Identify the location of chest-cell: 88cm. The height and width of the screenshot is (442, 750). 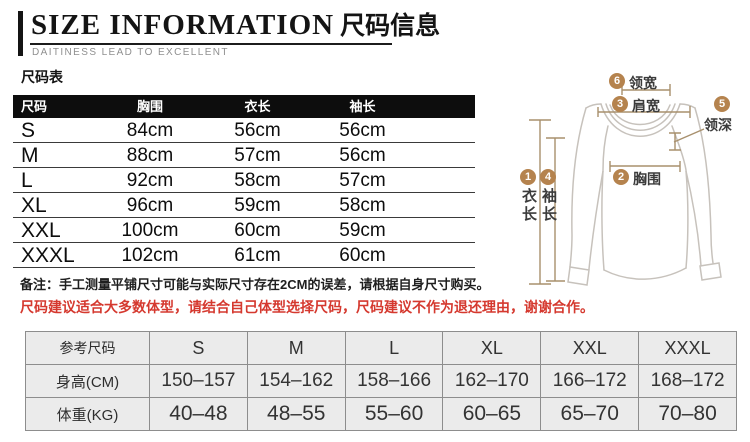
(150, 155).